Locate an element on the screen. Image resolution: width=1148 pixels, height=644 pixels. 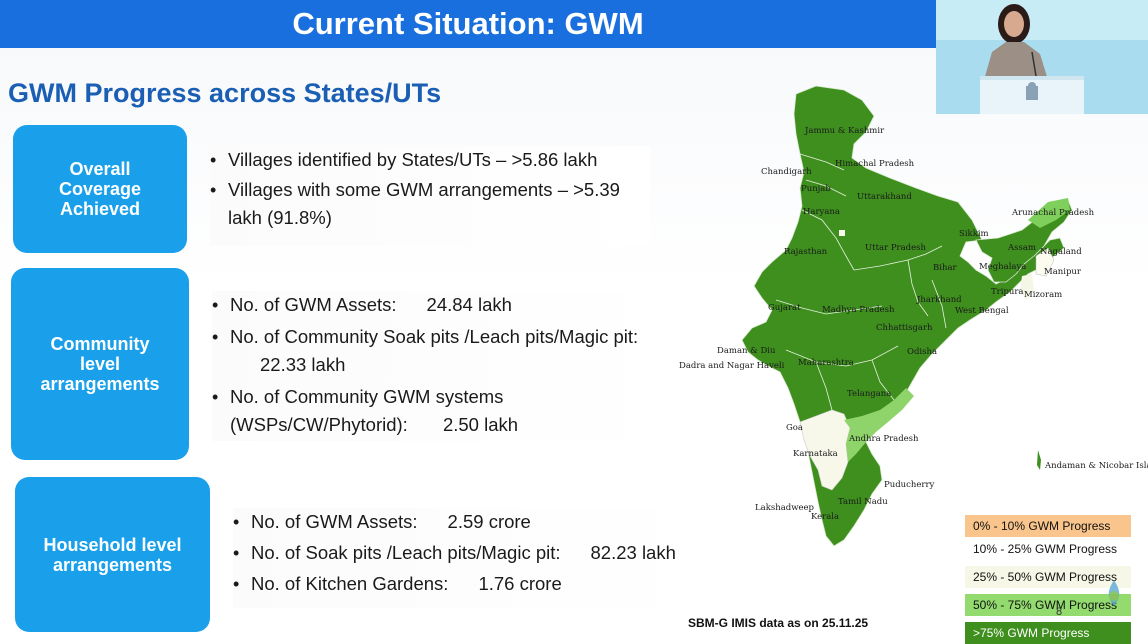
map-label: Uttarakhand is located at coordinates (884, 197).